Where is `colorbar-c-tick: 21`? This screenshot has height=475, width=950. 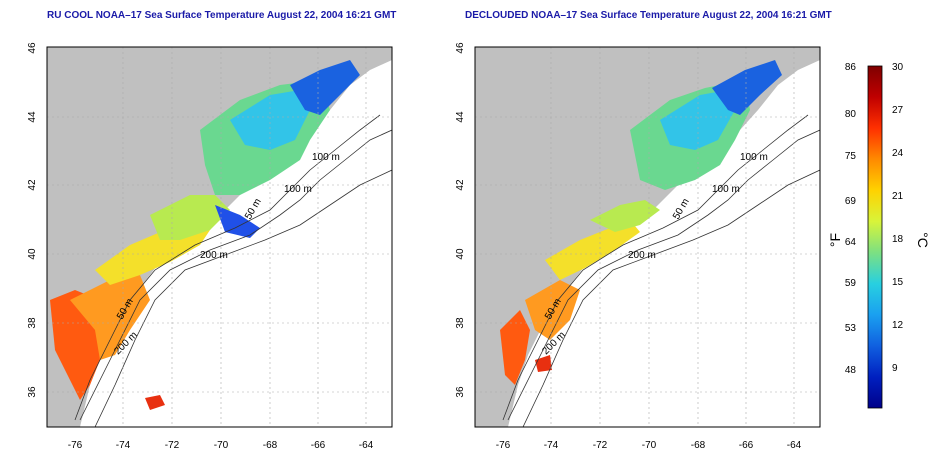 colorbar-c-tick: 21 is located at coordinates (898, 196).